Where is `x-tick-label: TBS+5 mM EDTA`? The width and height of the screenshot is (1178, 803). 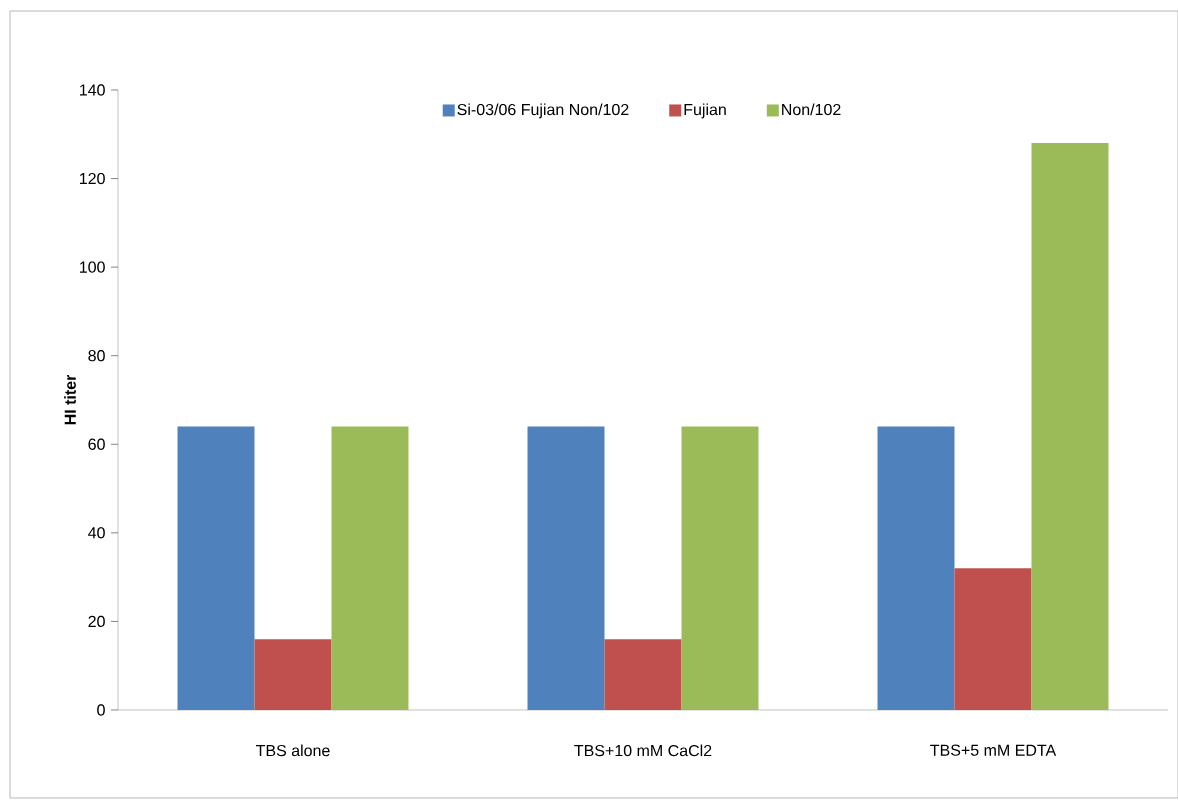 x-tick-label: TBS+5 mM EDTA is located at coordinates (993, 750).